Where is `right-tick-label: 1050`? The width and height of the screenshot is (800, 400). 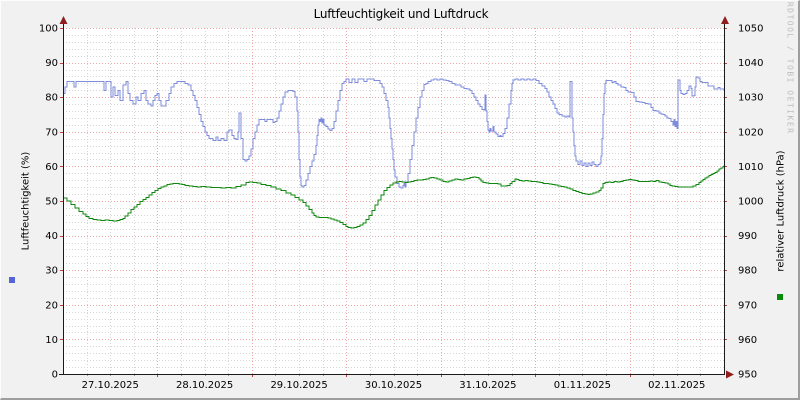
right-tick-label: 1050 is located at coordinates (750, 29).